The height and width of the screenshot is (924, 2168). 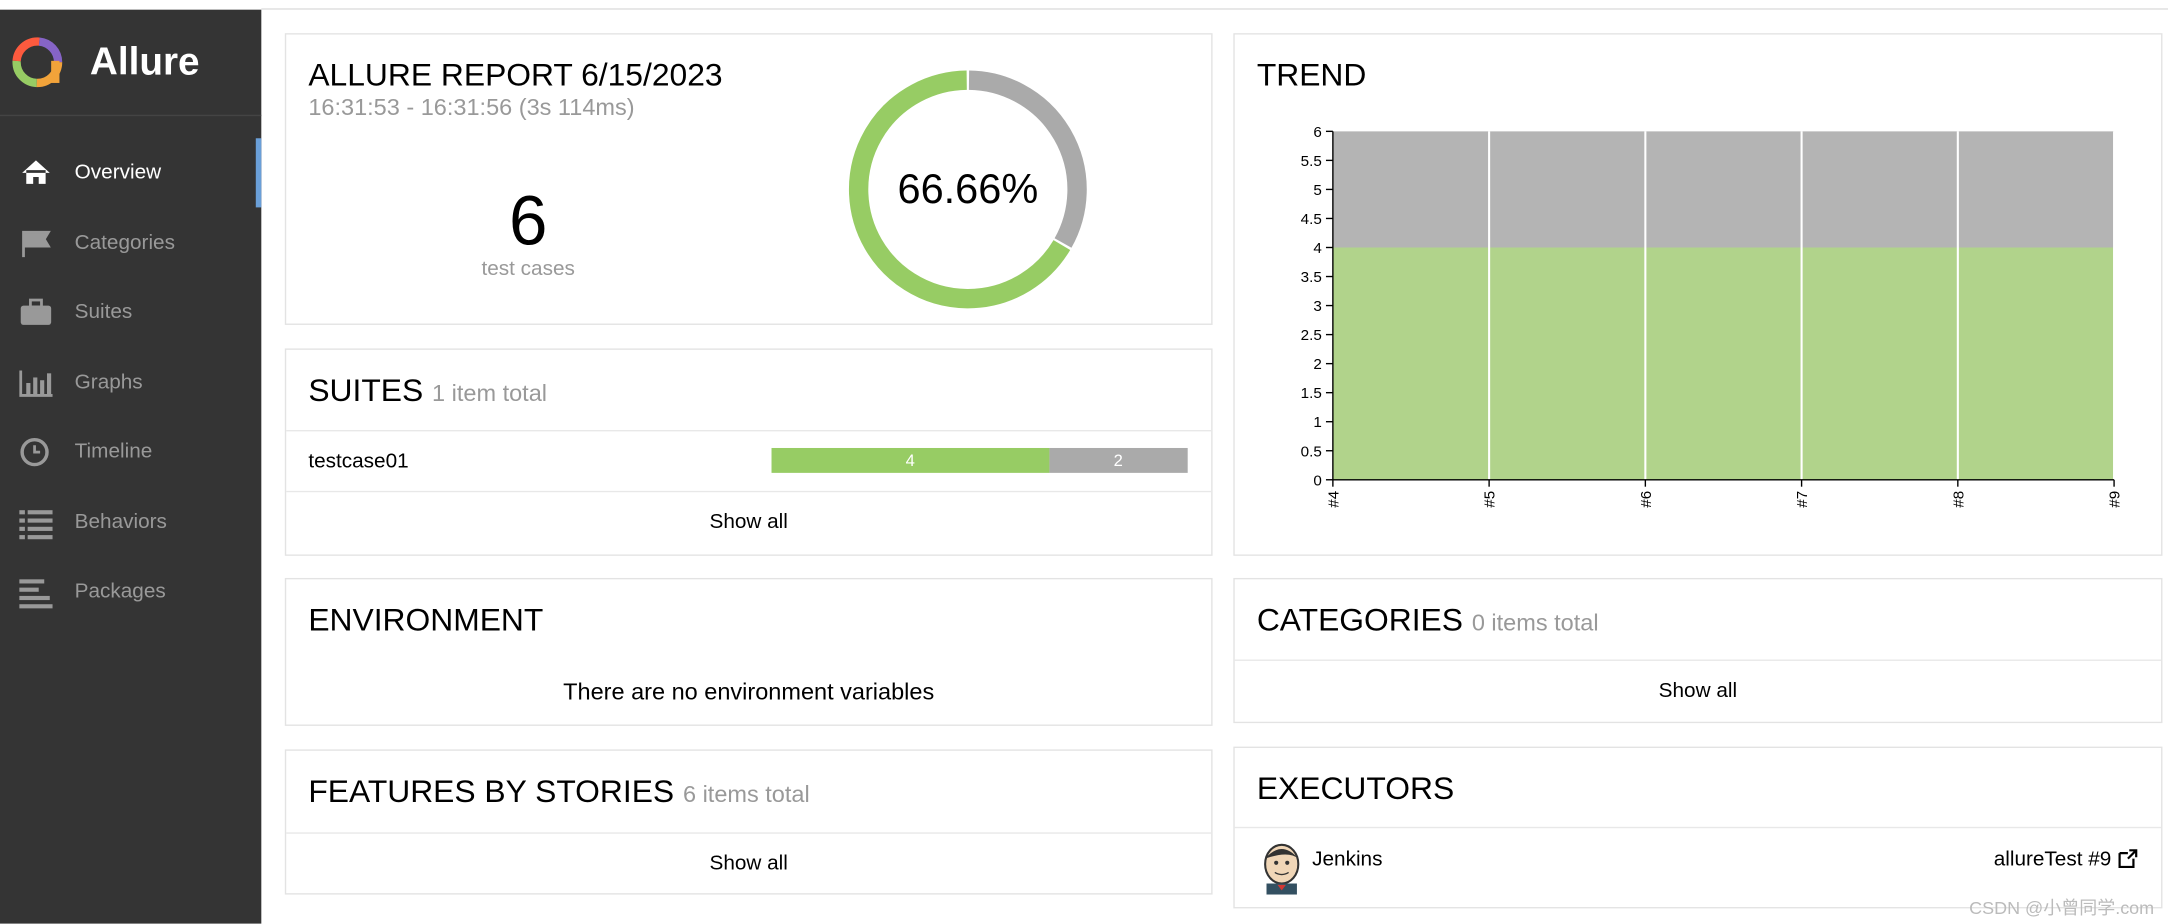 I want to click on nav-item: Overview, so click(x=130, y=172).